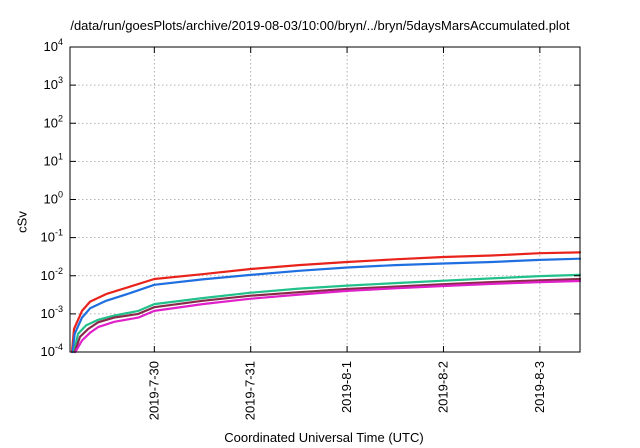 This screenshot has width=640, height=448. Describe the element at coordinates (153, 390) in the screenshot. I see `x-tick-label: 2019-7-30` at that location.